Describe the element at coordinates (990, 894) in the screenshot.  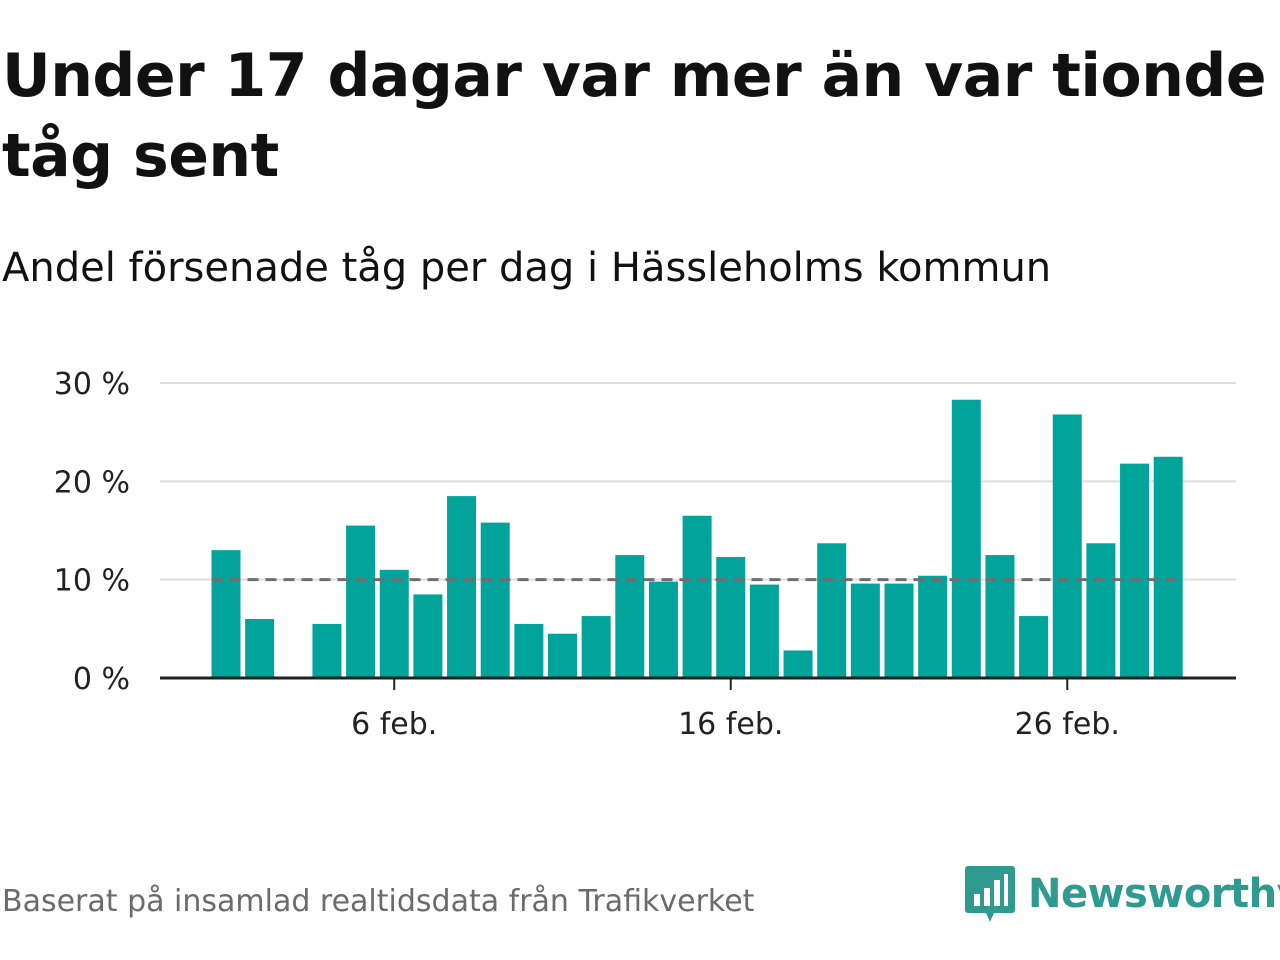
I see `bar-chart-speech-bubble-icon` at that location.